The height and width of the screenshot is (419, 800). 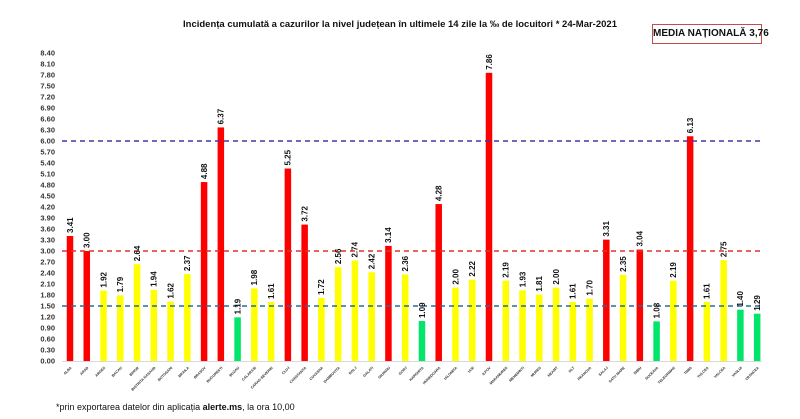 I want to click on category-label: IALOMITA, so click(x=450, y=373).